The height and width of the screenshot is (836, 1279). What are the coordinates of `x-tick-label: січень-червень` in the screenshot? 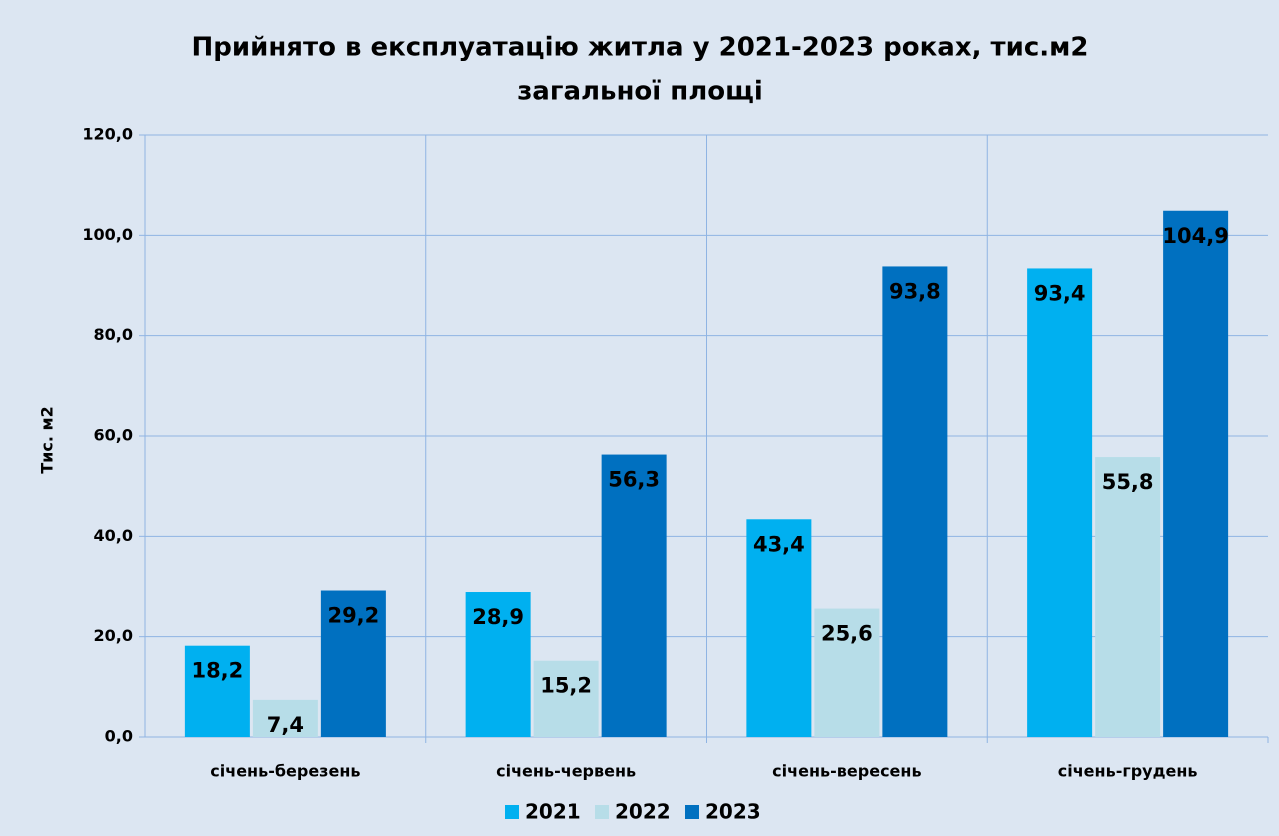 It's located at (566, 771).